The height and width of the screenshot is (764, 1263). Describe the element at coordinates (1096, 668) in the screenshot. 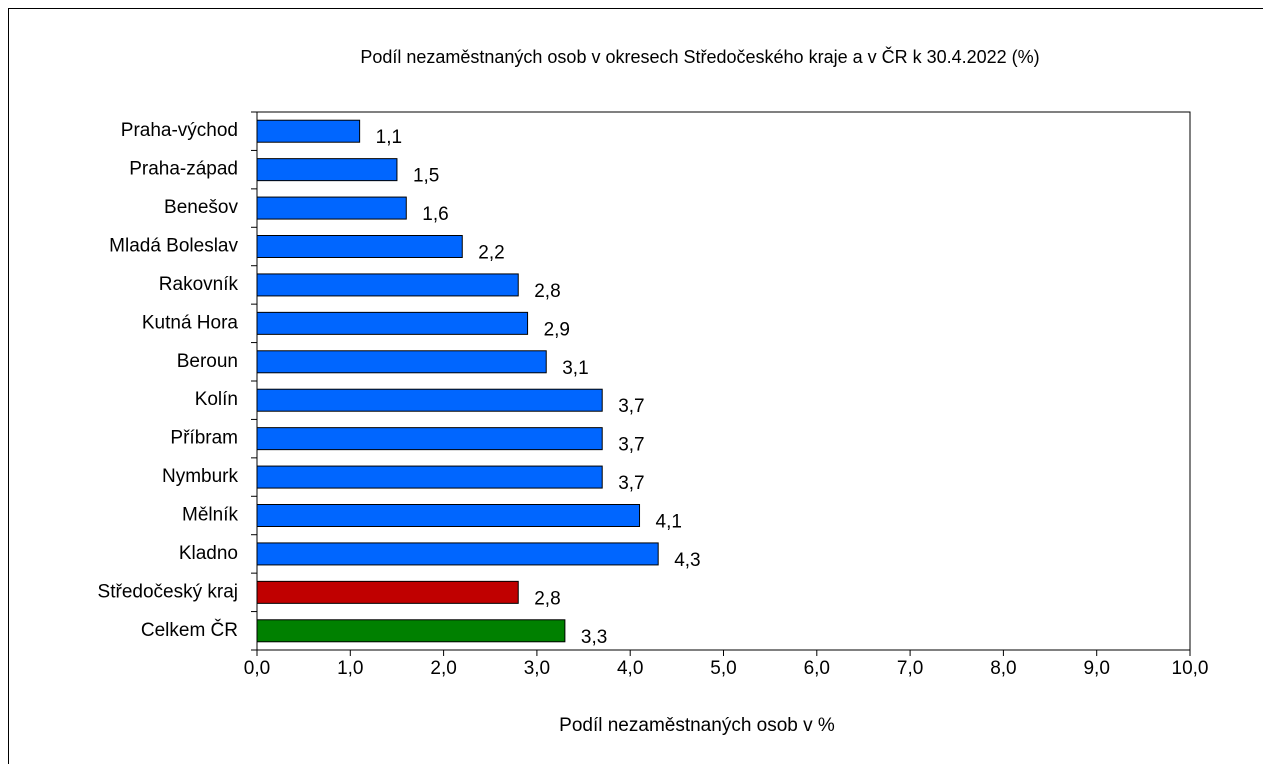

I see `x-tick-label: 9,0` at that location.